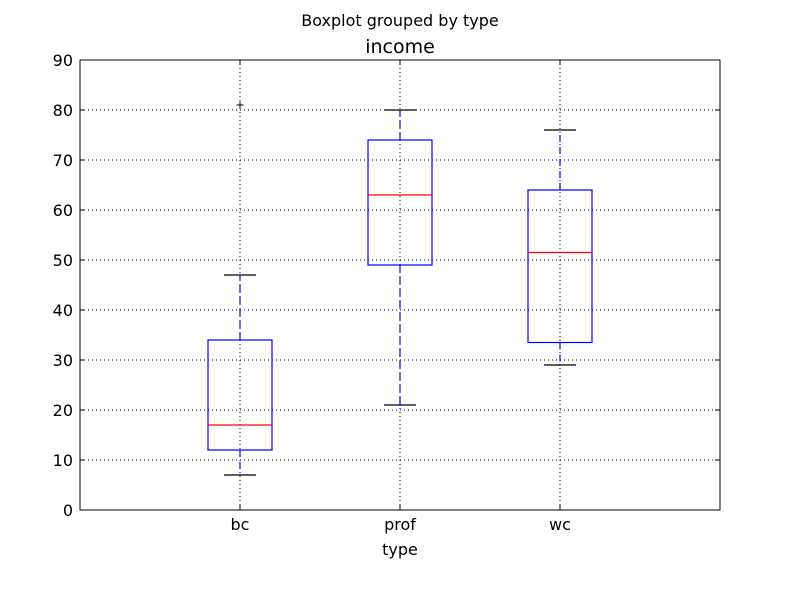 The image size is (800, 600). Describe the element at coordinates (560, 524) in the screenshot. I see `x-tick-label-wc: wc` at that location.